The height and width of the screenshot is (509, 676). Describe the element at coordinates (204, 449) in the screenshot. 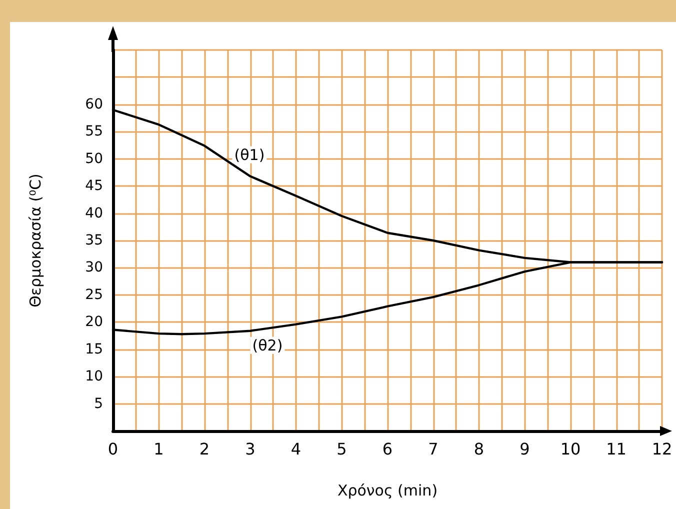

I see `x-tick-label: 2` at that location.